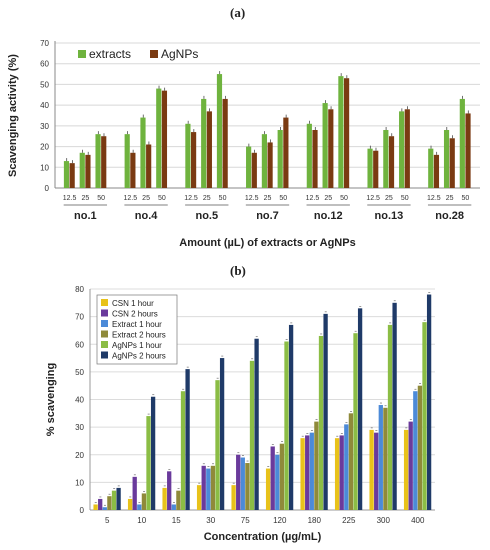 This screenshot has width=490, height=550. What do you see at coordinates (315, 159) in the screenshot?
I see `bar-agnps-no12-12.5` at bounding box center [315, 159].